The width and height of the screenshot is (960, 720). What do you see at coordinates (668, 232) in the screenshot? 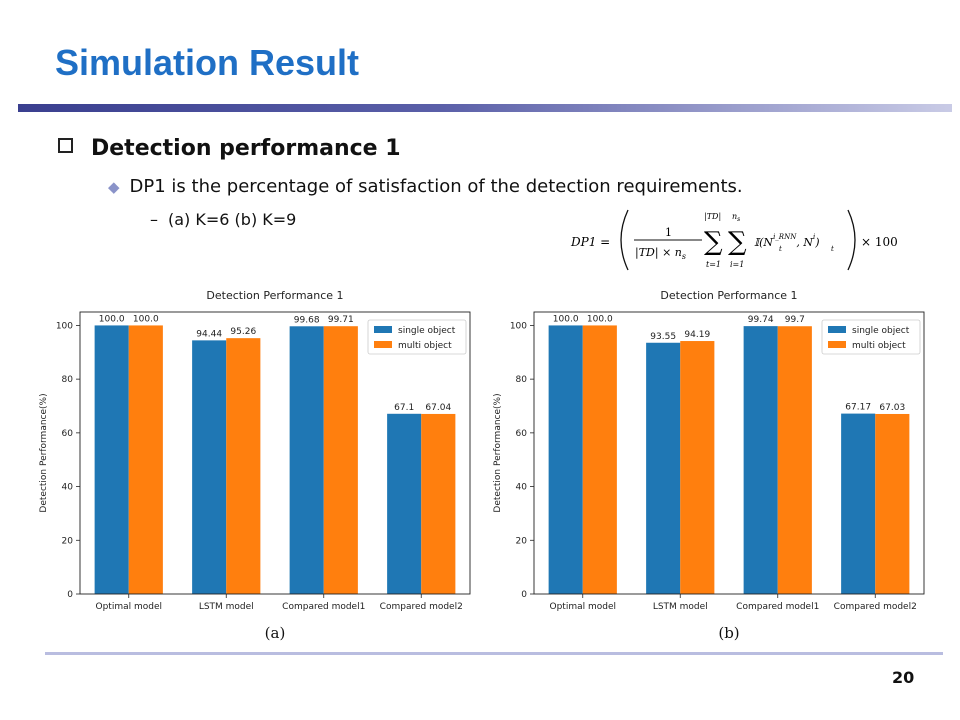
I see `formula-numerator: 1` at bounding box center [668, 232].